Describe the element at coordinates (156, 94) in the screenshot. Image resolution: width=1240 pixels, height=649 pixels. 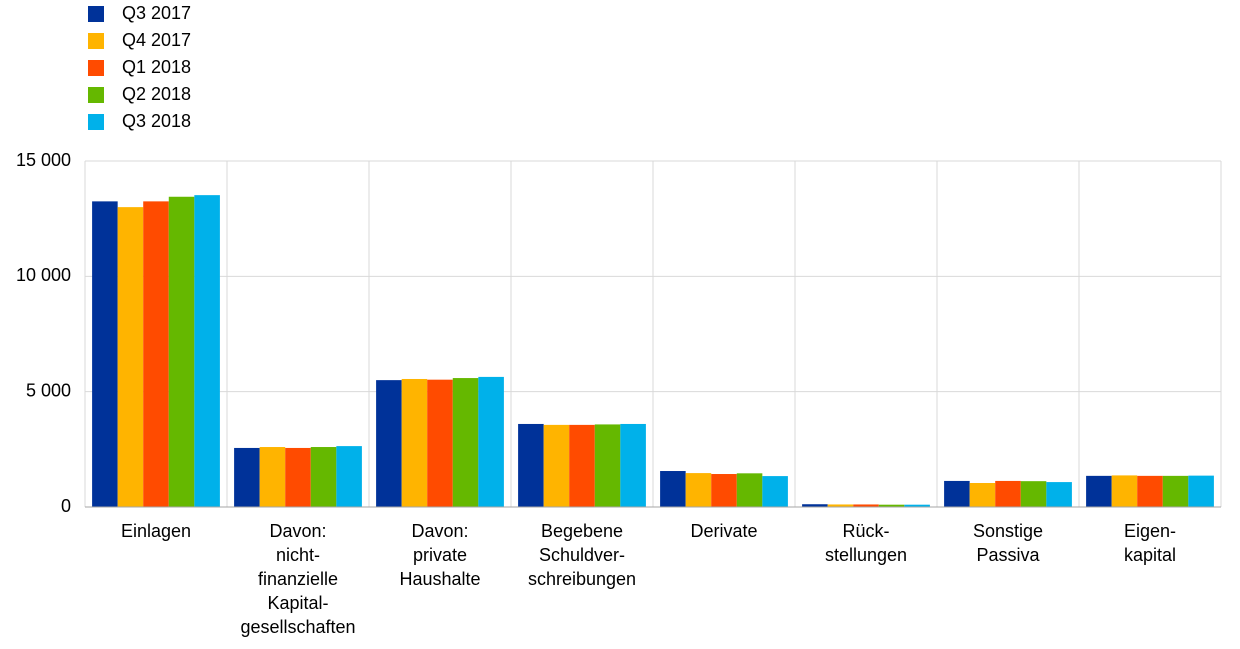
I see `legend-label: Q2 2018` at that location.